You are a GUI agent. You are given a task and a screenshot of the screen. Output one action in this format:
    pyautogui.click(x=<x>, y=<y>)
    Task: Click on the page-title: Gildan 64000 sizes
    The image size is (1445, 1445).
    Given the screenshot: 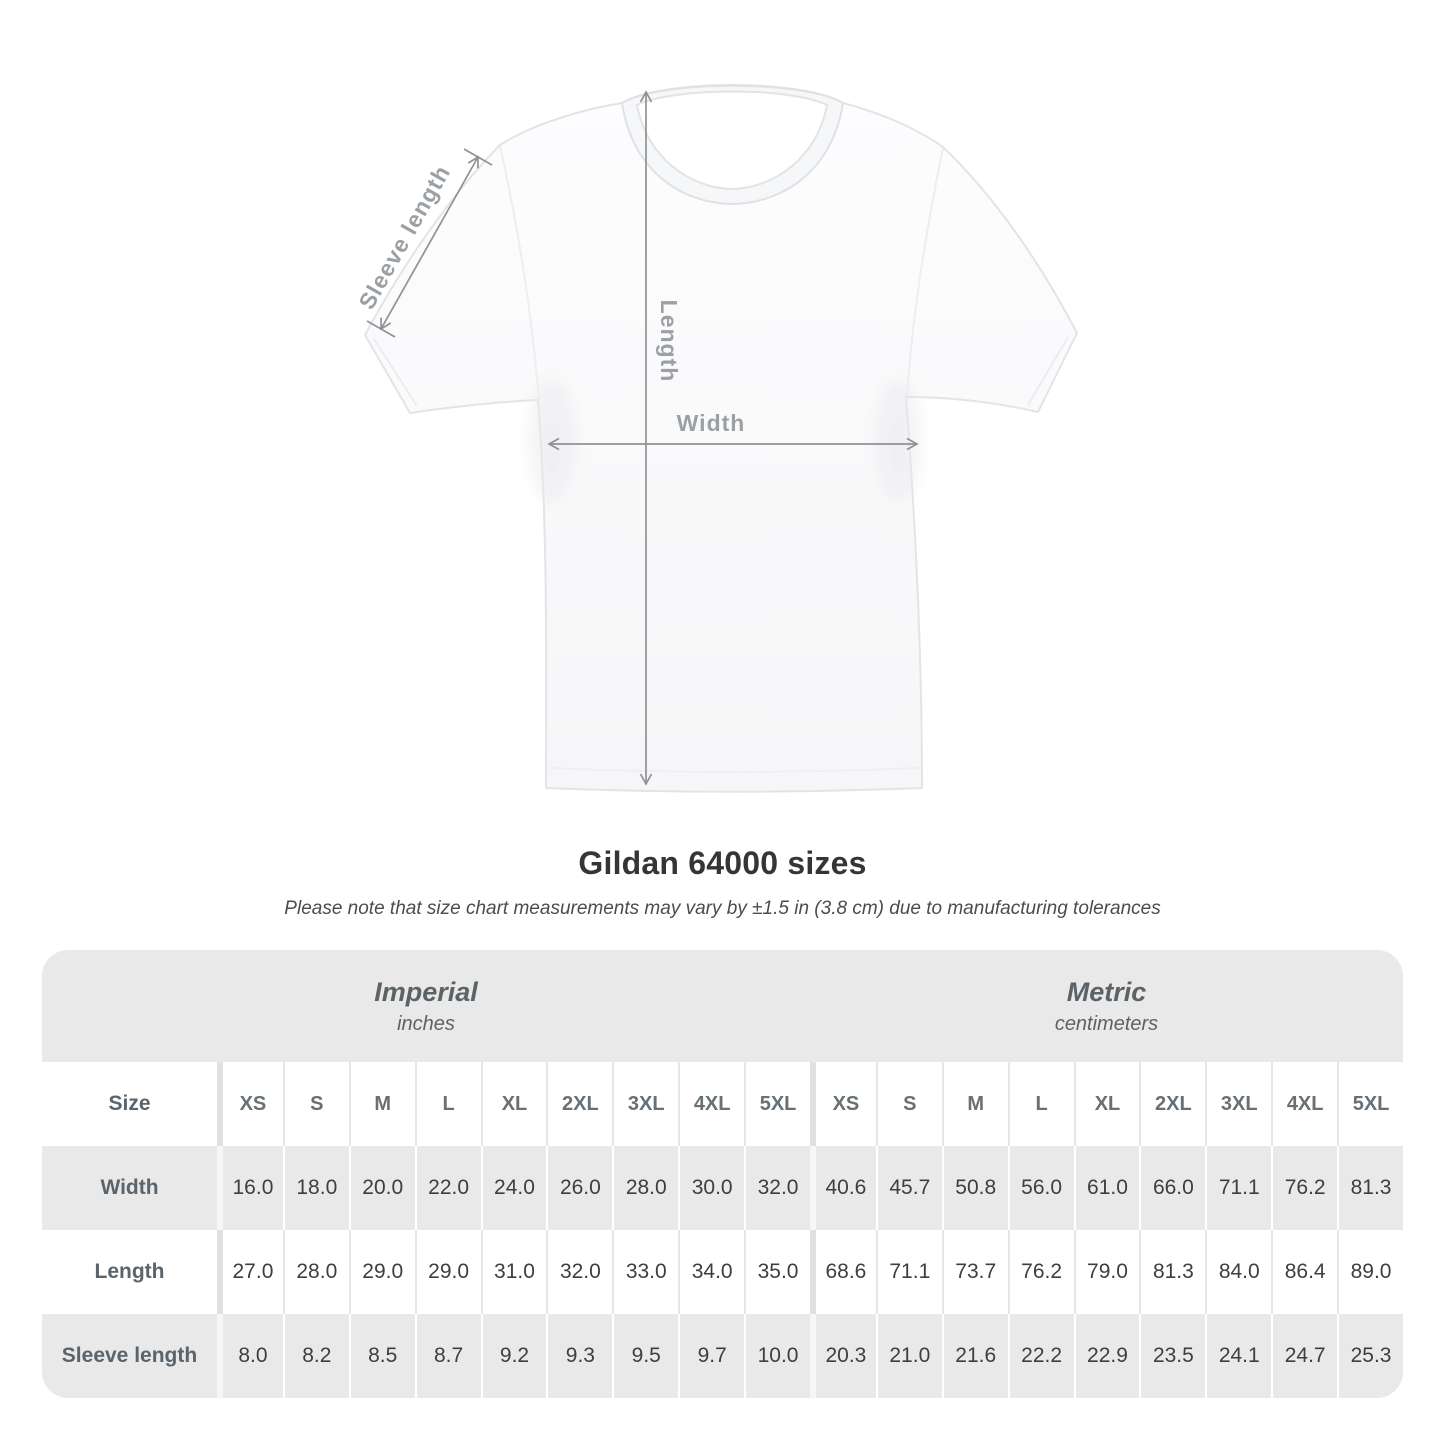 What is the action you would take?
    pyautogui.click(x=722, y=863)
    